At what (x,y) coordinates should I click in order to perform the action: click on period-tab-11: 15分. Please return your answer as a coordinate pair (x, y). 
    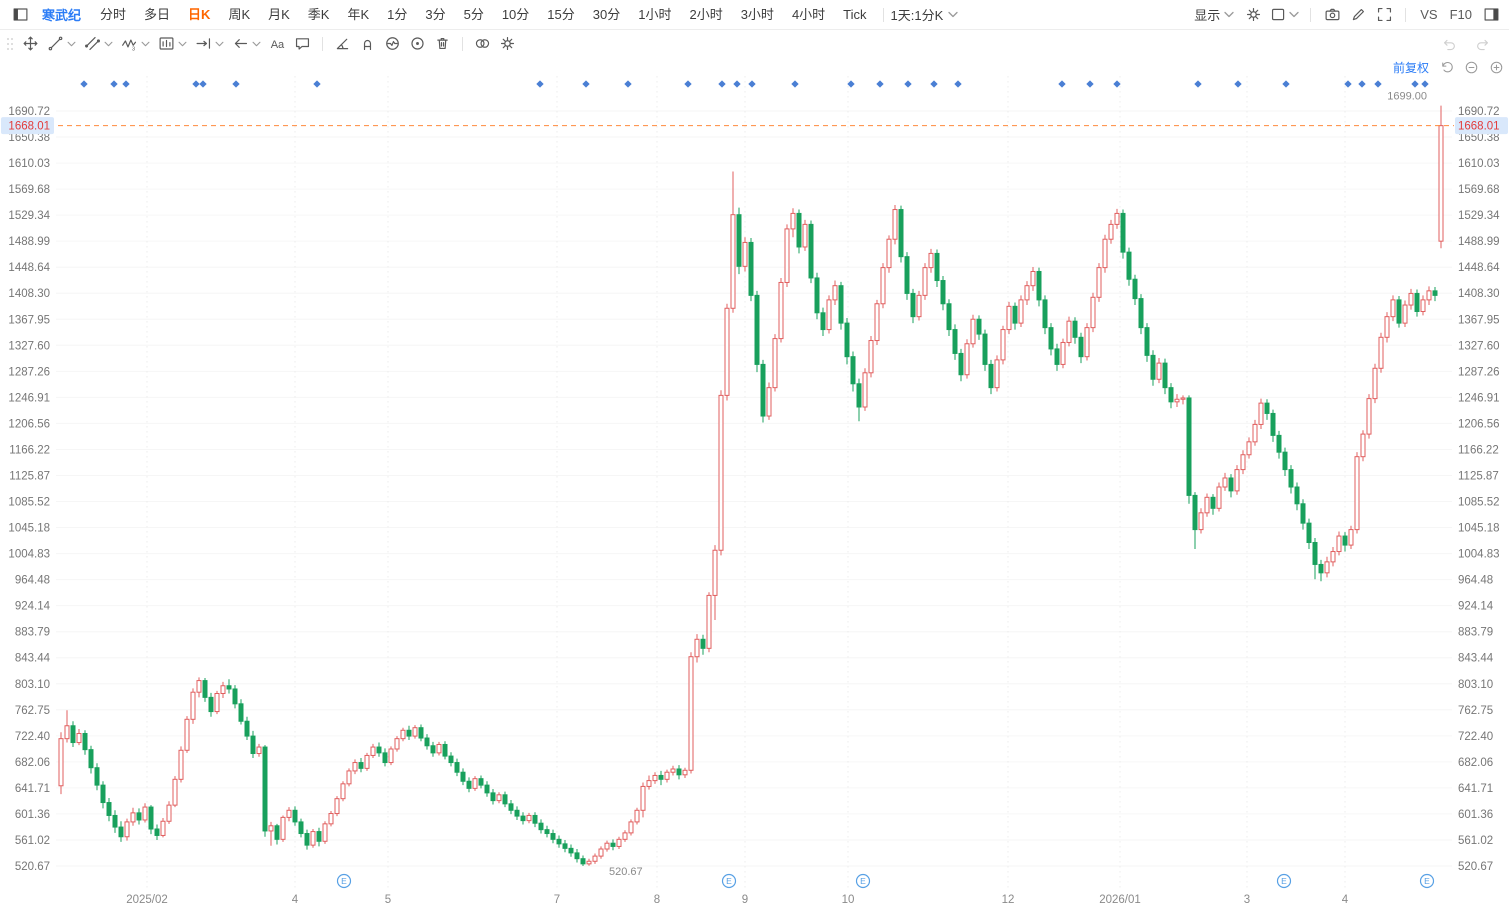
    Looking at the image, I should click on (561, 14).